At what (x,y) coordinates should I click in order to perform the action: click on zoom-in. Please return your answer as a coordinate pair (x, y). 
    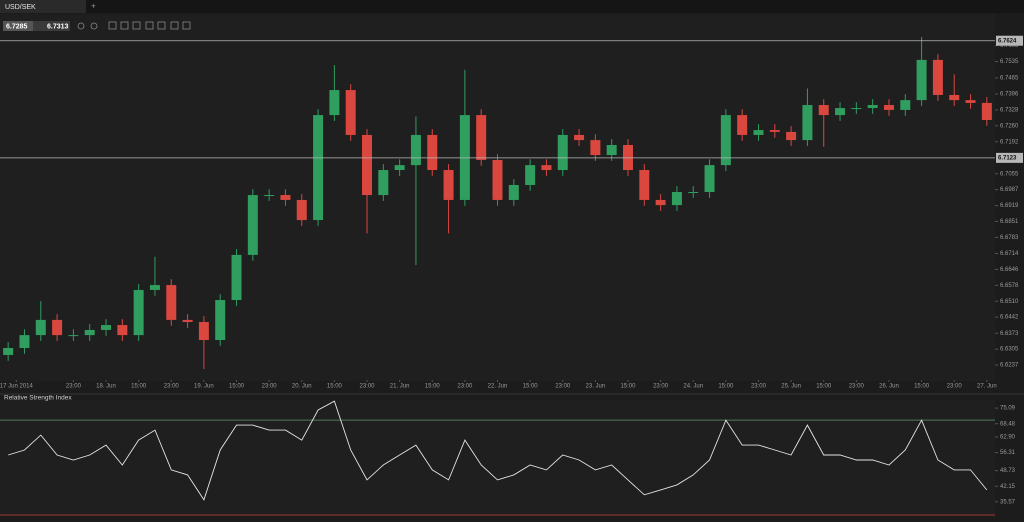
    Looking at the image, I should click on (81, 26).